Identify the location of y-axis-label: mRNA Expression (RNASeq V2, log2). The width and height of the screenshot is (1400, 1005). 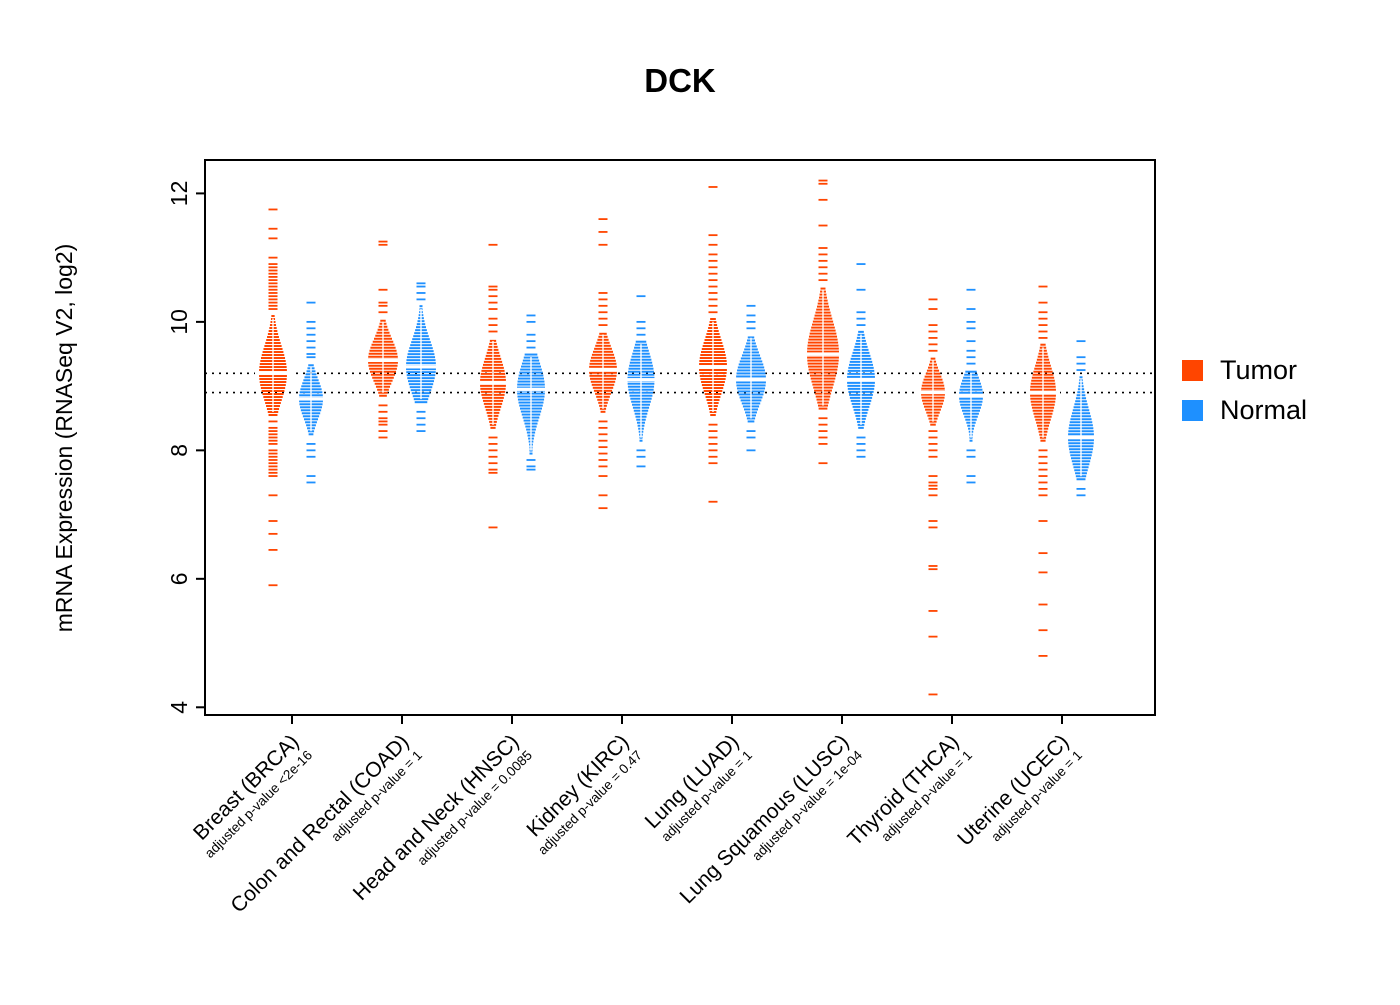
(64, 438).